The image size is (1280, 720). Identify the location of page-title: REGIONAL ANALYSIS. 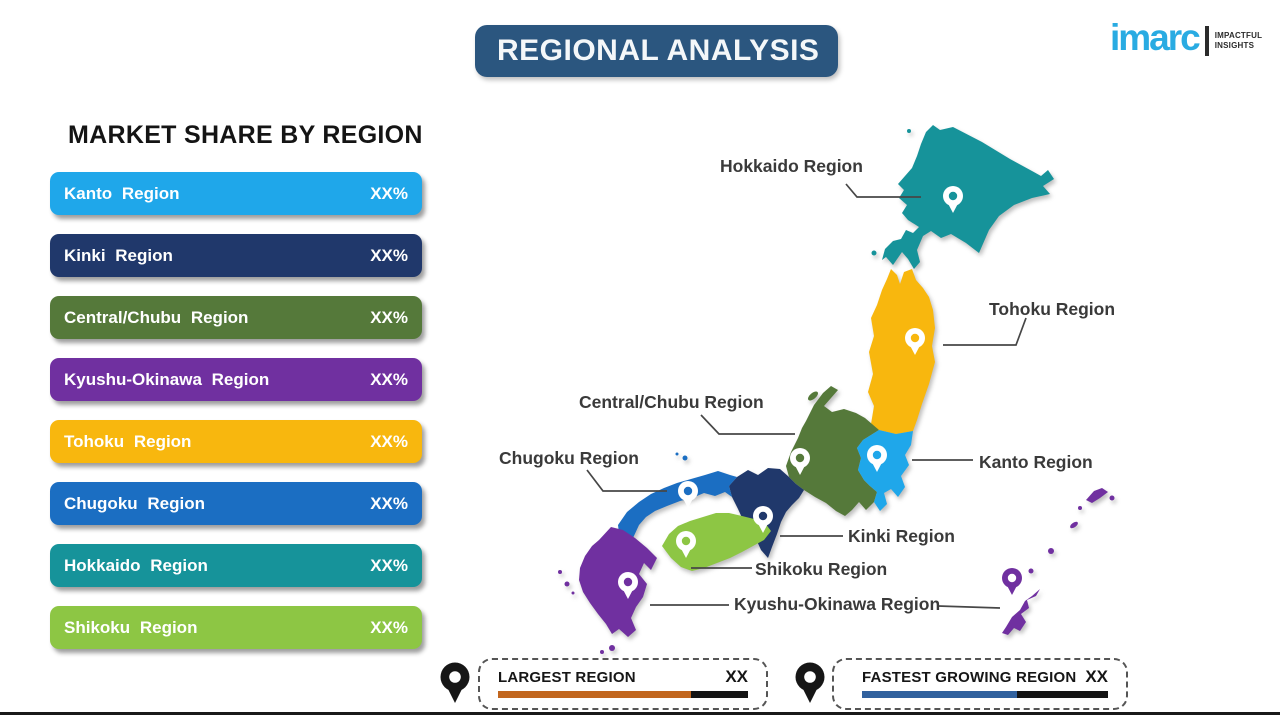
(658, 50).